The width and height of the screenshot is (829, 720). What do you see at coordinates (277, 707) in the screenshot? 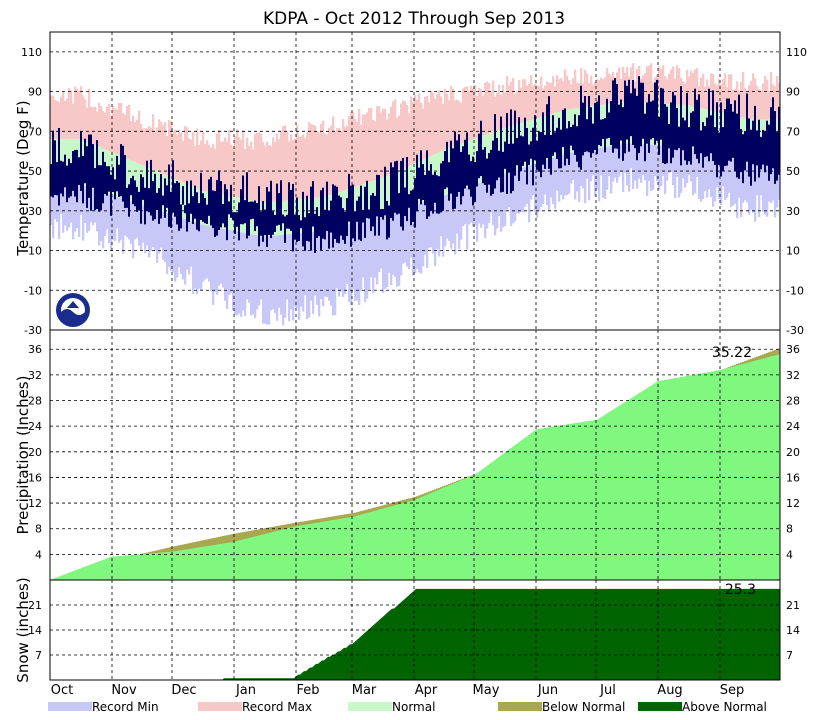
I see `legend-label: Record Max` at bounding box center [277, 707].